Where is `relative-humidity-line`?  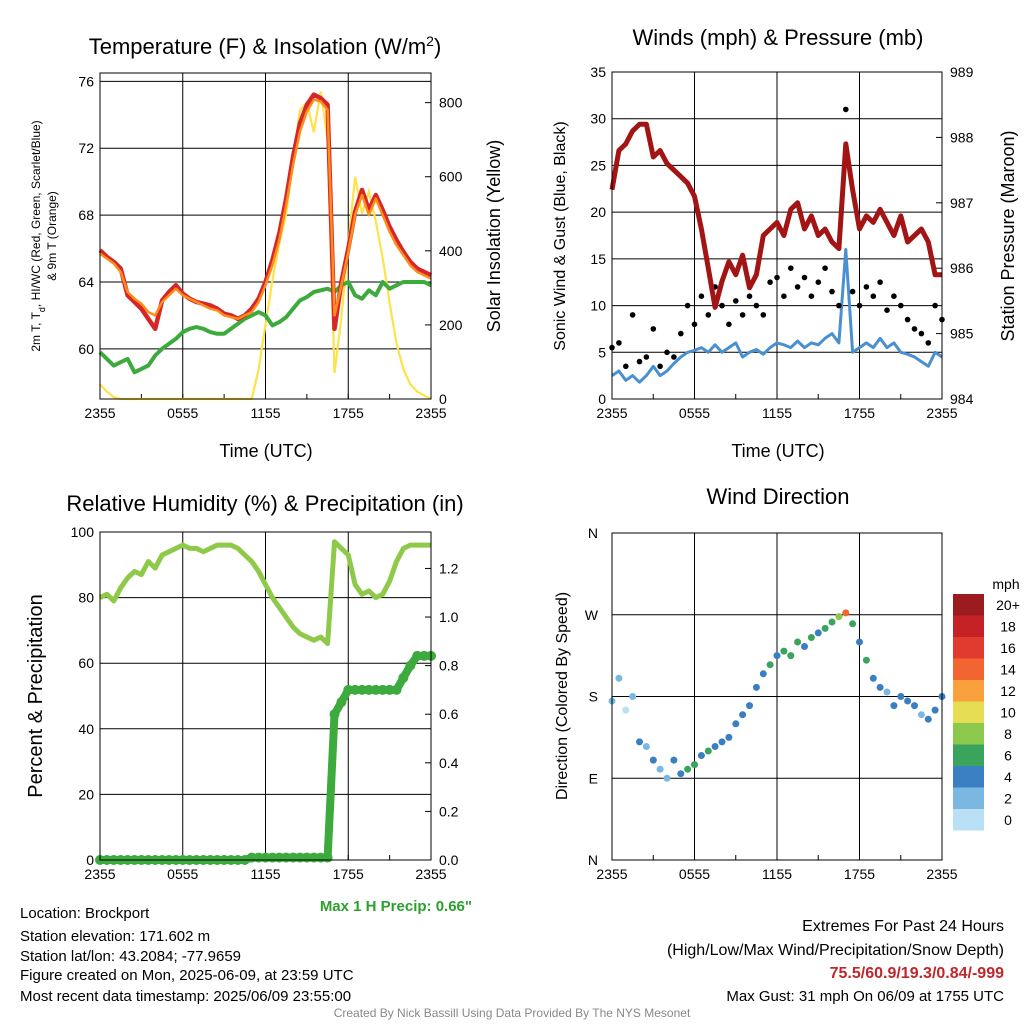
relative-humidity-line is located at coordinates (264, 592).